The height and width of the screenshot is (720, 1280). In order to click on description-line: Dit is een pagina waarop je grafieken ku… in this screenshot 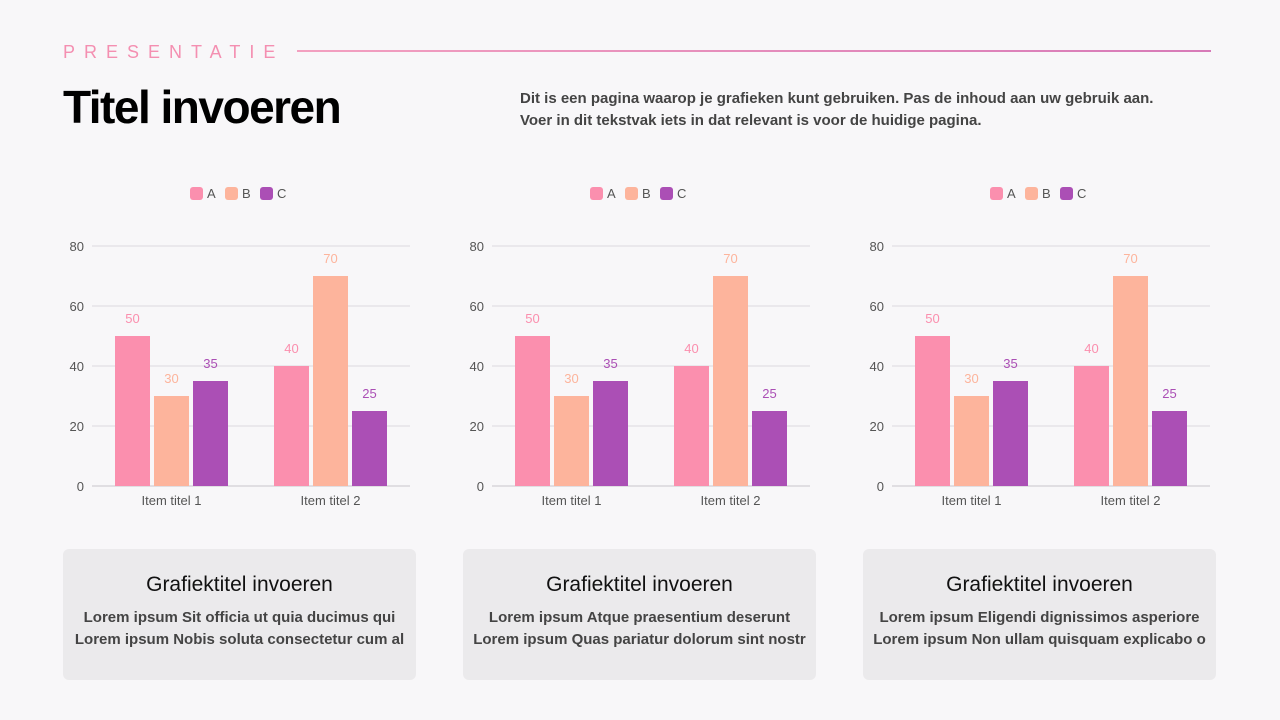, I will do `click(837, 98)`.